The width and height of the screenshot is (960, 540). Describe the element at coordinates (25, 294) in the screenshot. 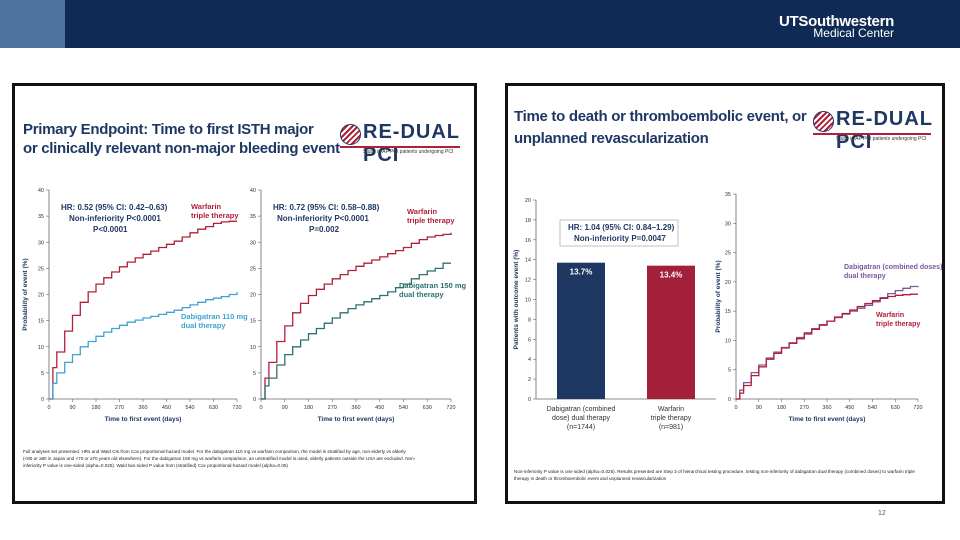

I see `y-axis-label: Probability of event (%)` at that location.